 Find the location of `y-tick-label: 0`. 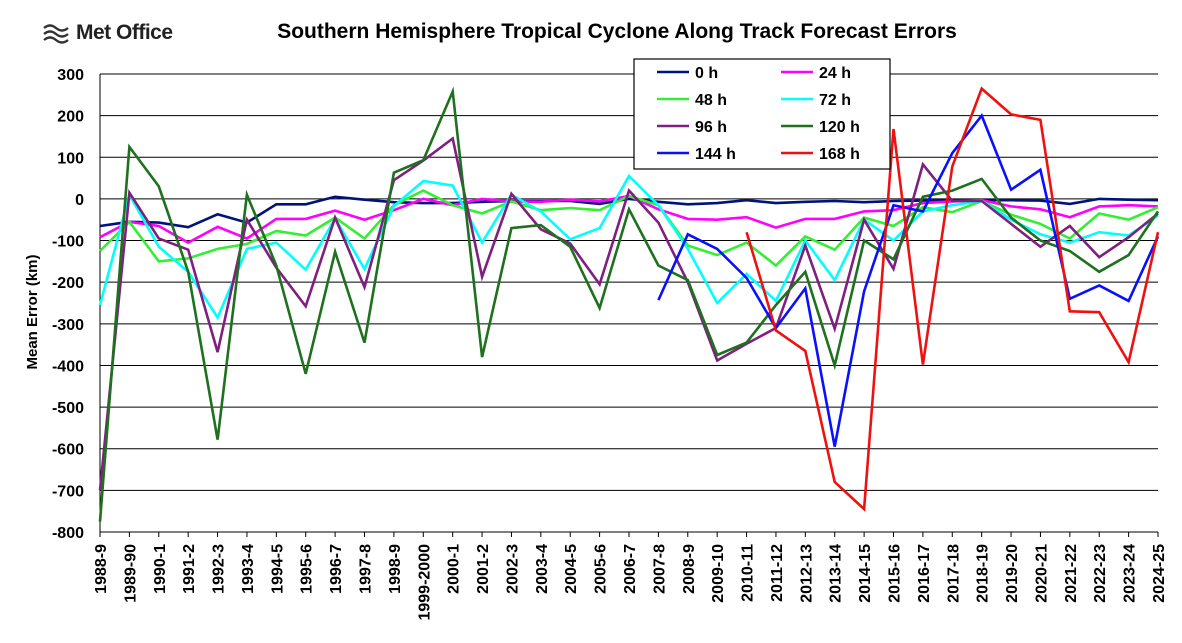

y-tick-label: 0 is located at coordinates (79, 200).